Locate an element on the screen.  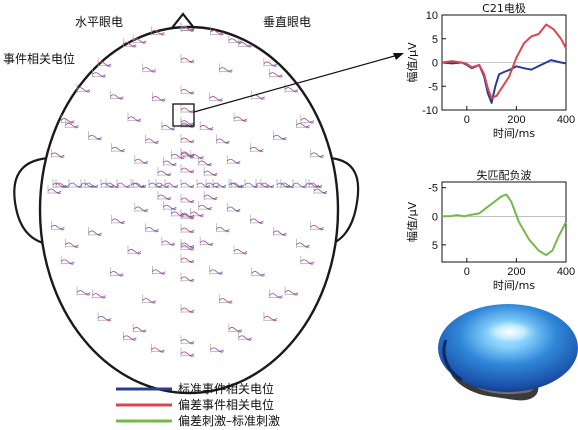
x-tick-label: 0 is located at coordinates (467, 272).